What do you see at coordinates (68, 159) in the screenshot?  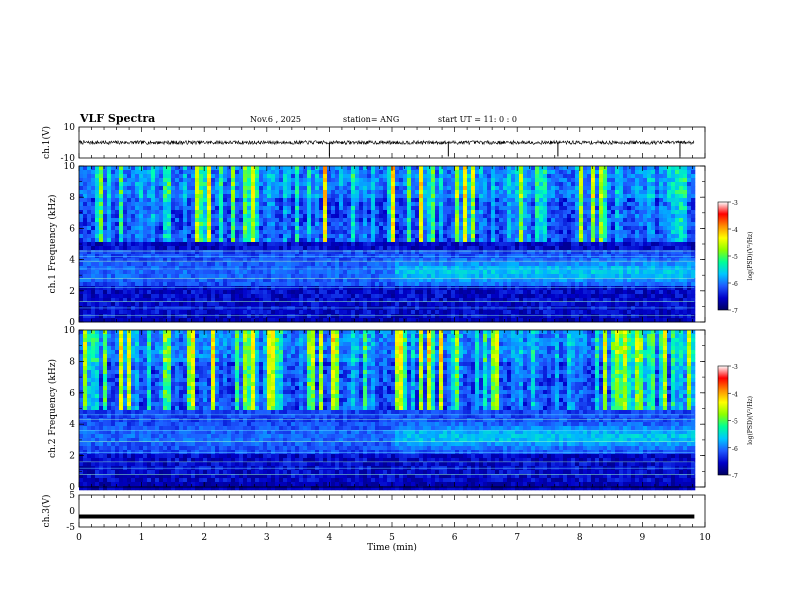 I see `ch1-ytick-min: -10` at bounding box center [68, 159].